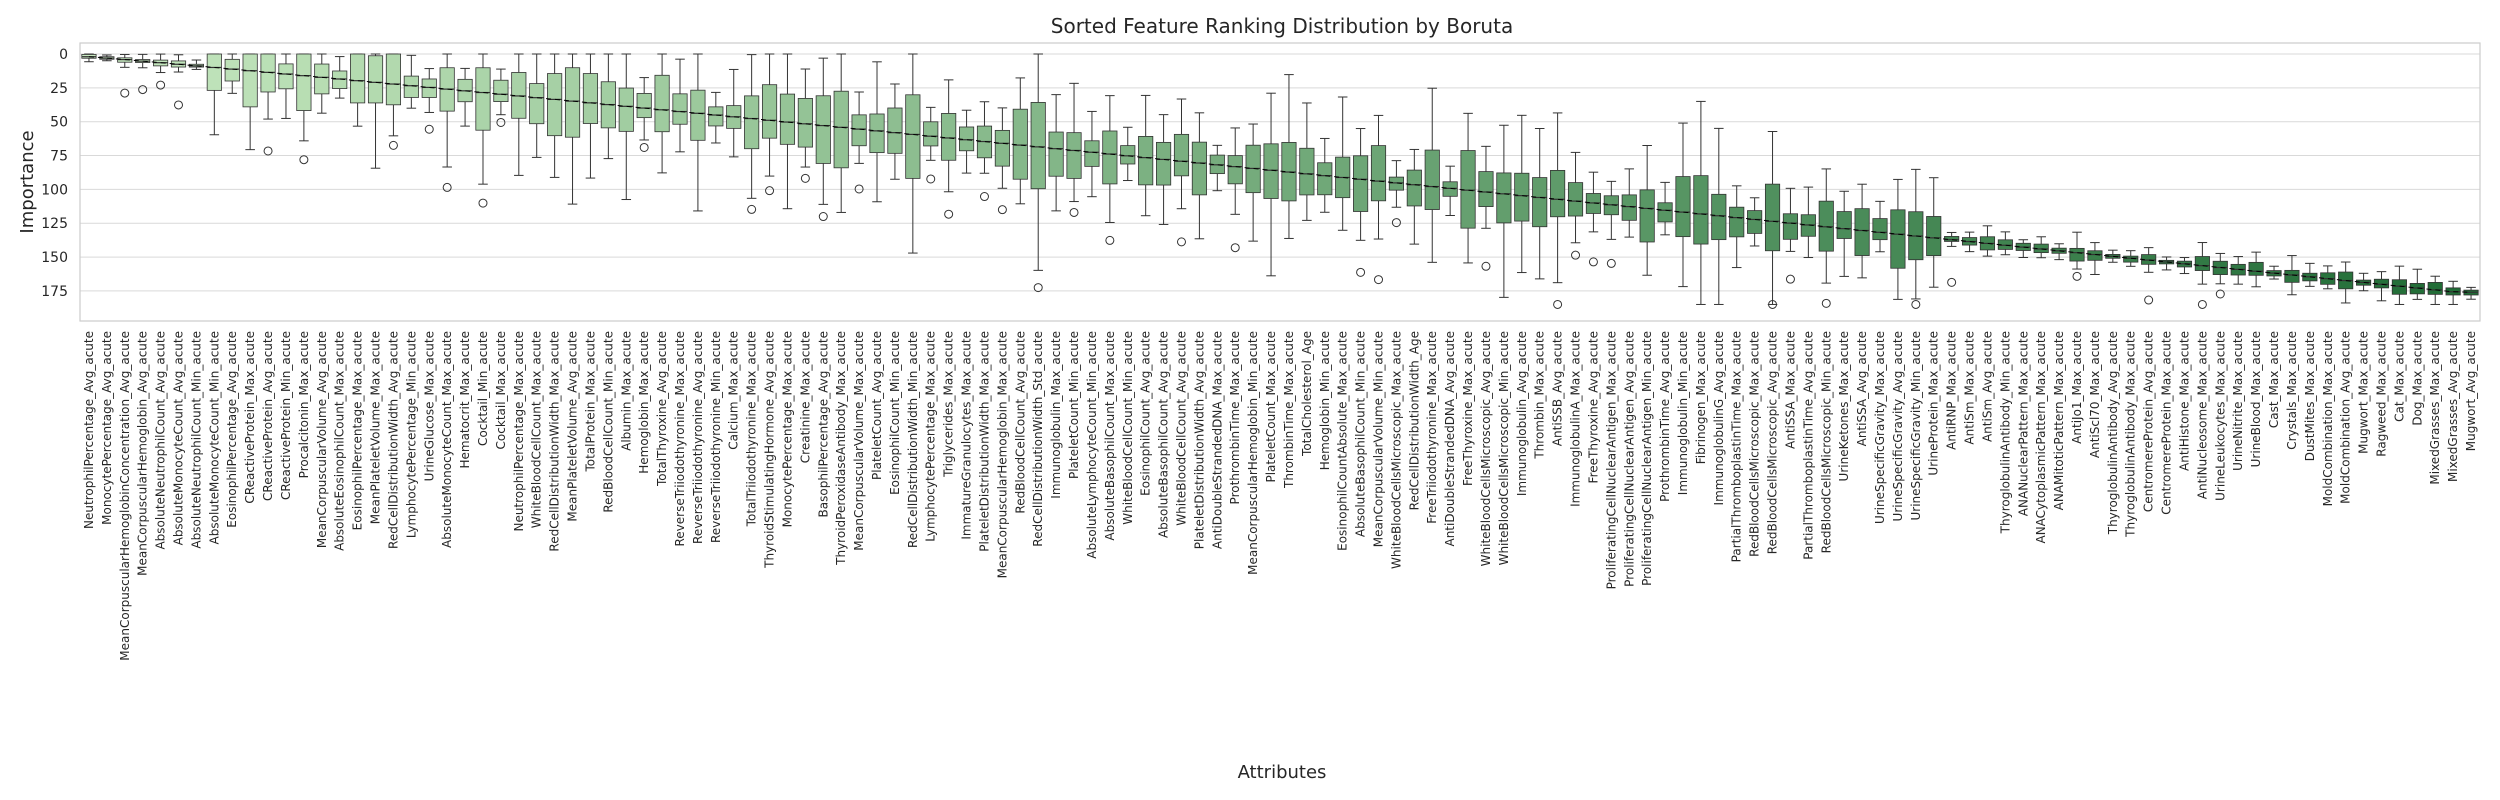 The width and height of the screenshot is (2500, 800). I want to click on x-tick-label: MeanPlateletVolume_Max_acute, so click(376, 427).